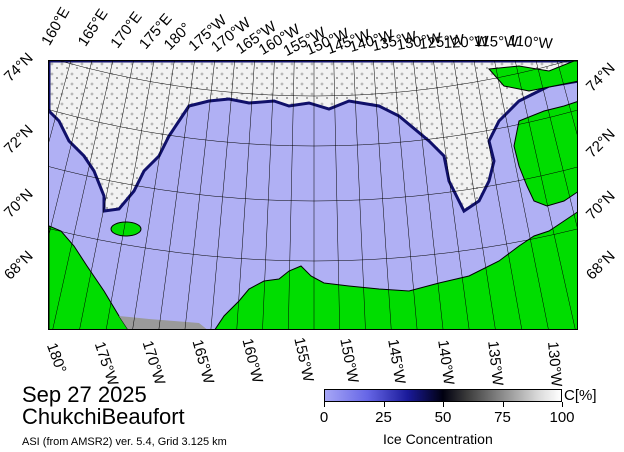  Describe the element at coordinates (126, 229) in the screenshot. I see `wrangel-island` at that location.